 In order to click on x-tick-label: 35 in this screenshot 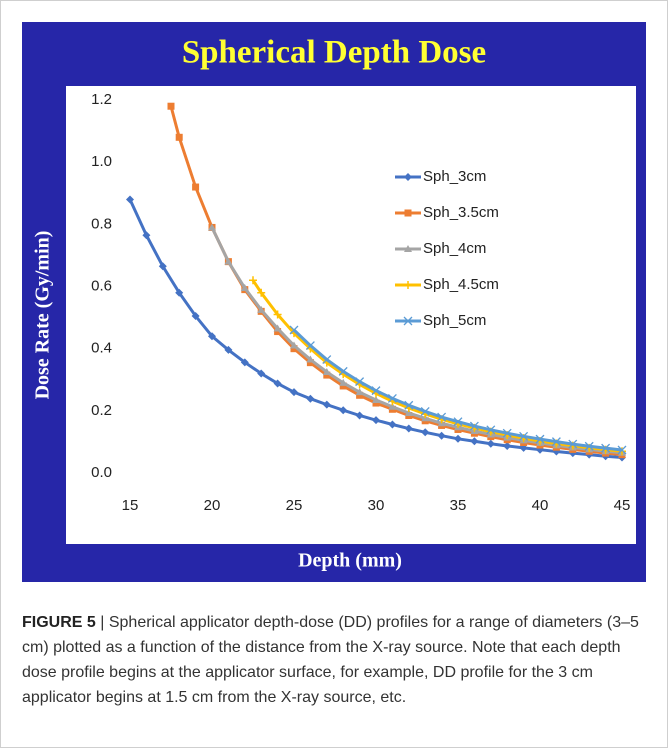, I will do `click(458, 505)`.